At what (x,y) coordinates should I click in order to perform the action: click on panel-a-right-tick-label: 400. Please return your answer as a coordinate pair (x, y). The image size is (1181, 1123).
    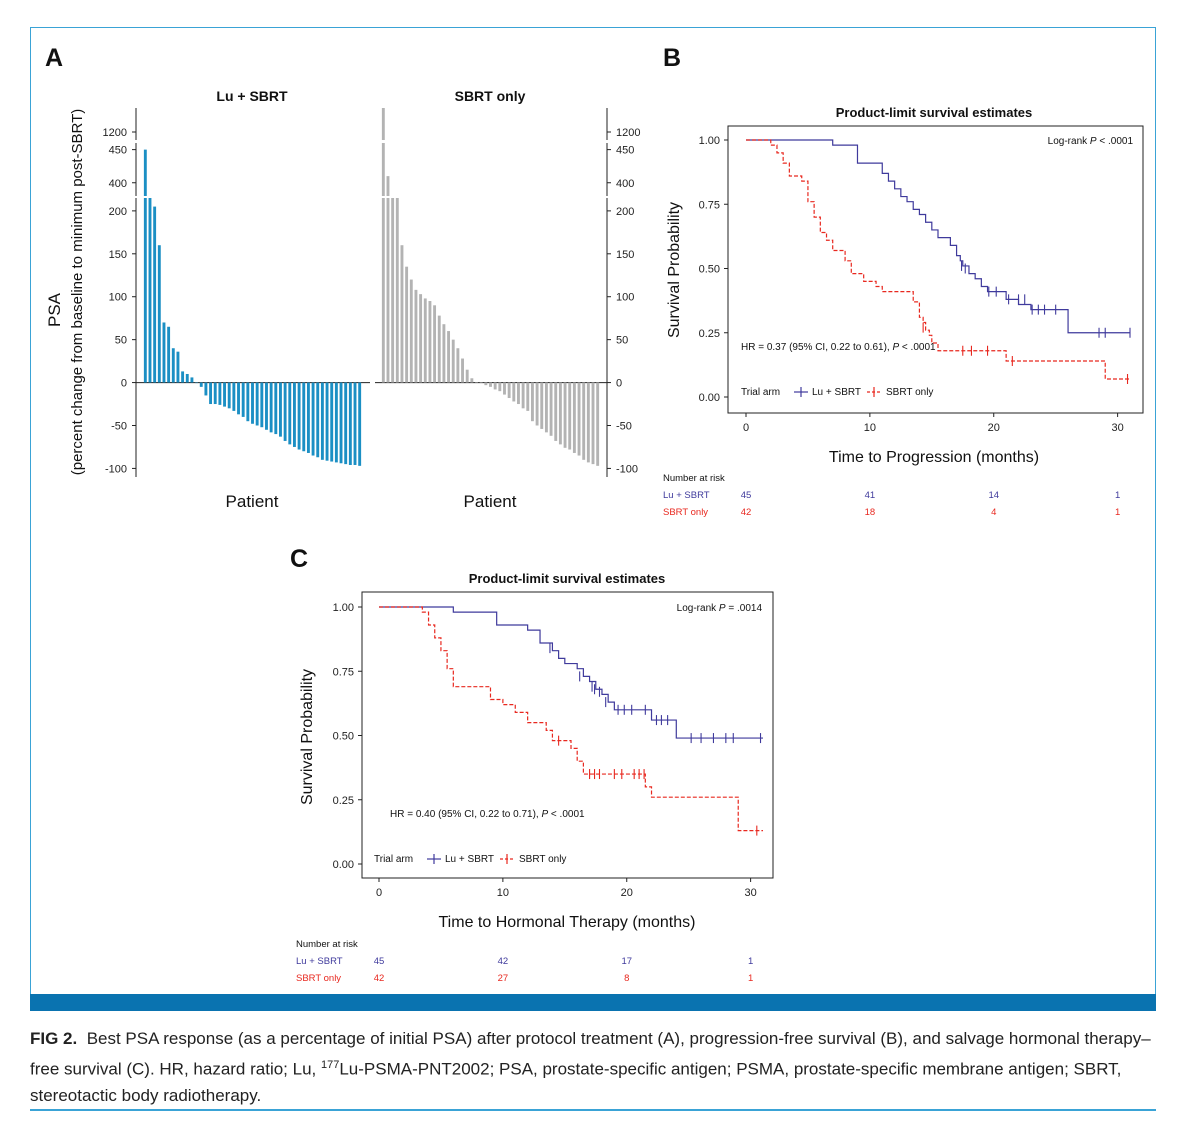
    Looking at the image, I should click on (625, 184).